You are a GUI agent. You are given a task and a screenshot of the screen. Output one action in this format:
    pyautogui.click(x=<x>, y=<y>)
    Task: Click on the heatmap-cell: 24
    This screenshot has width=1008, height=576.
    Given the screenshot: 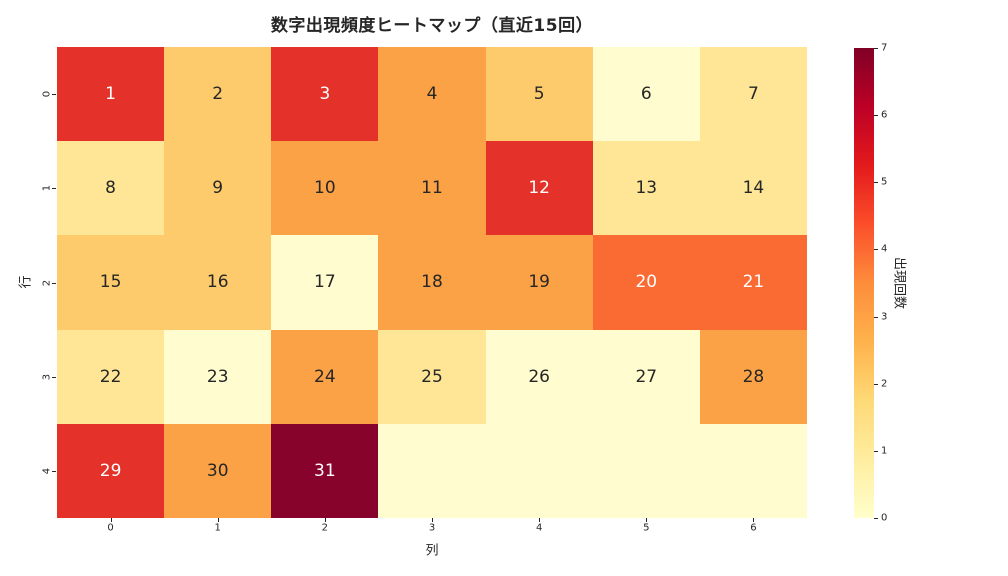 What is the action you would take?
    pyautogui.click(x=325, y=376)
    